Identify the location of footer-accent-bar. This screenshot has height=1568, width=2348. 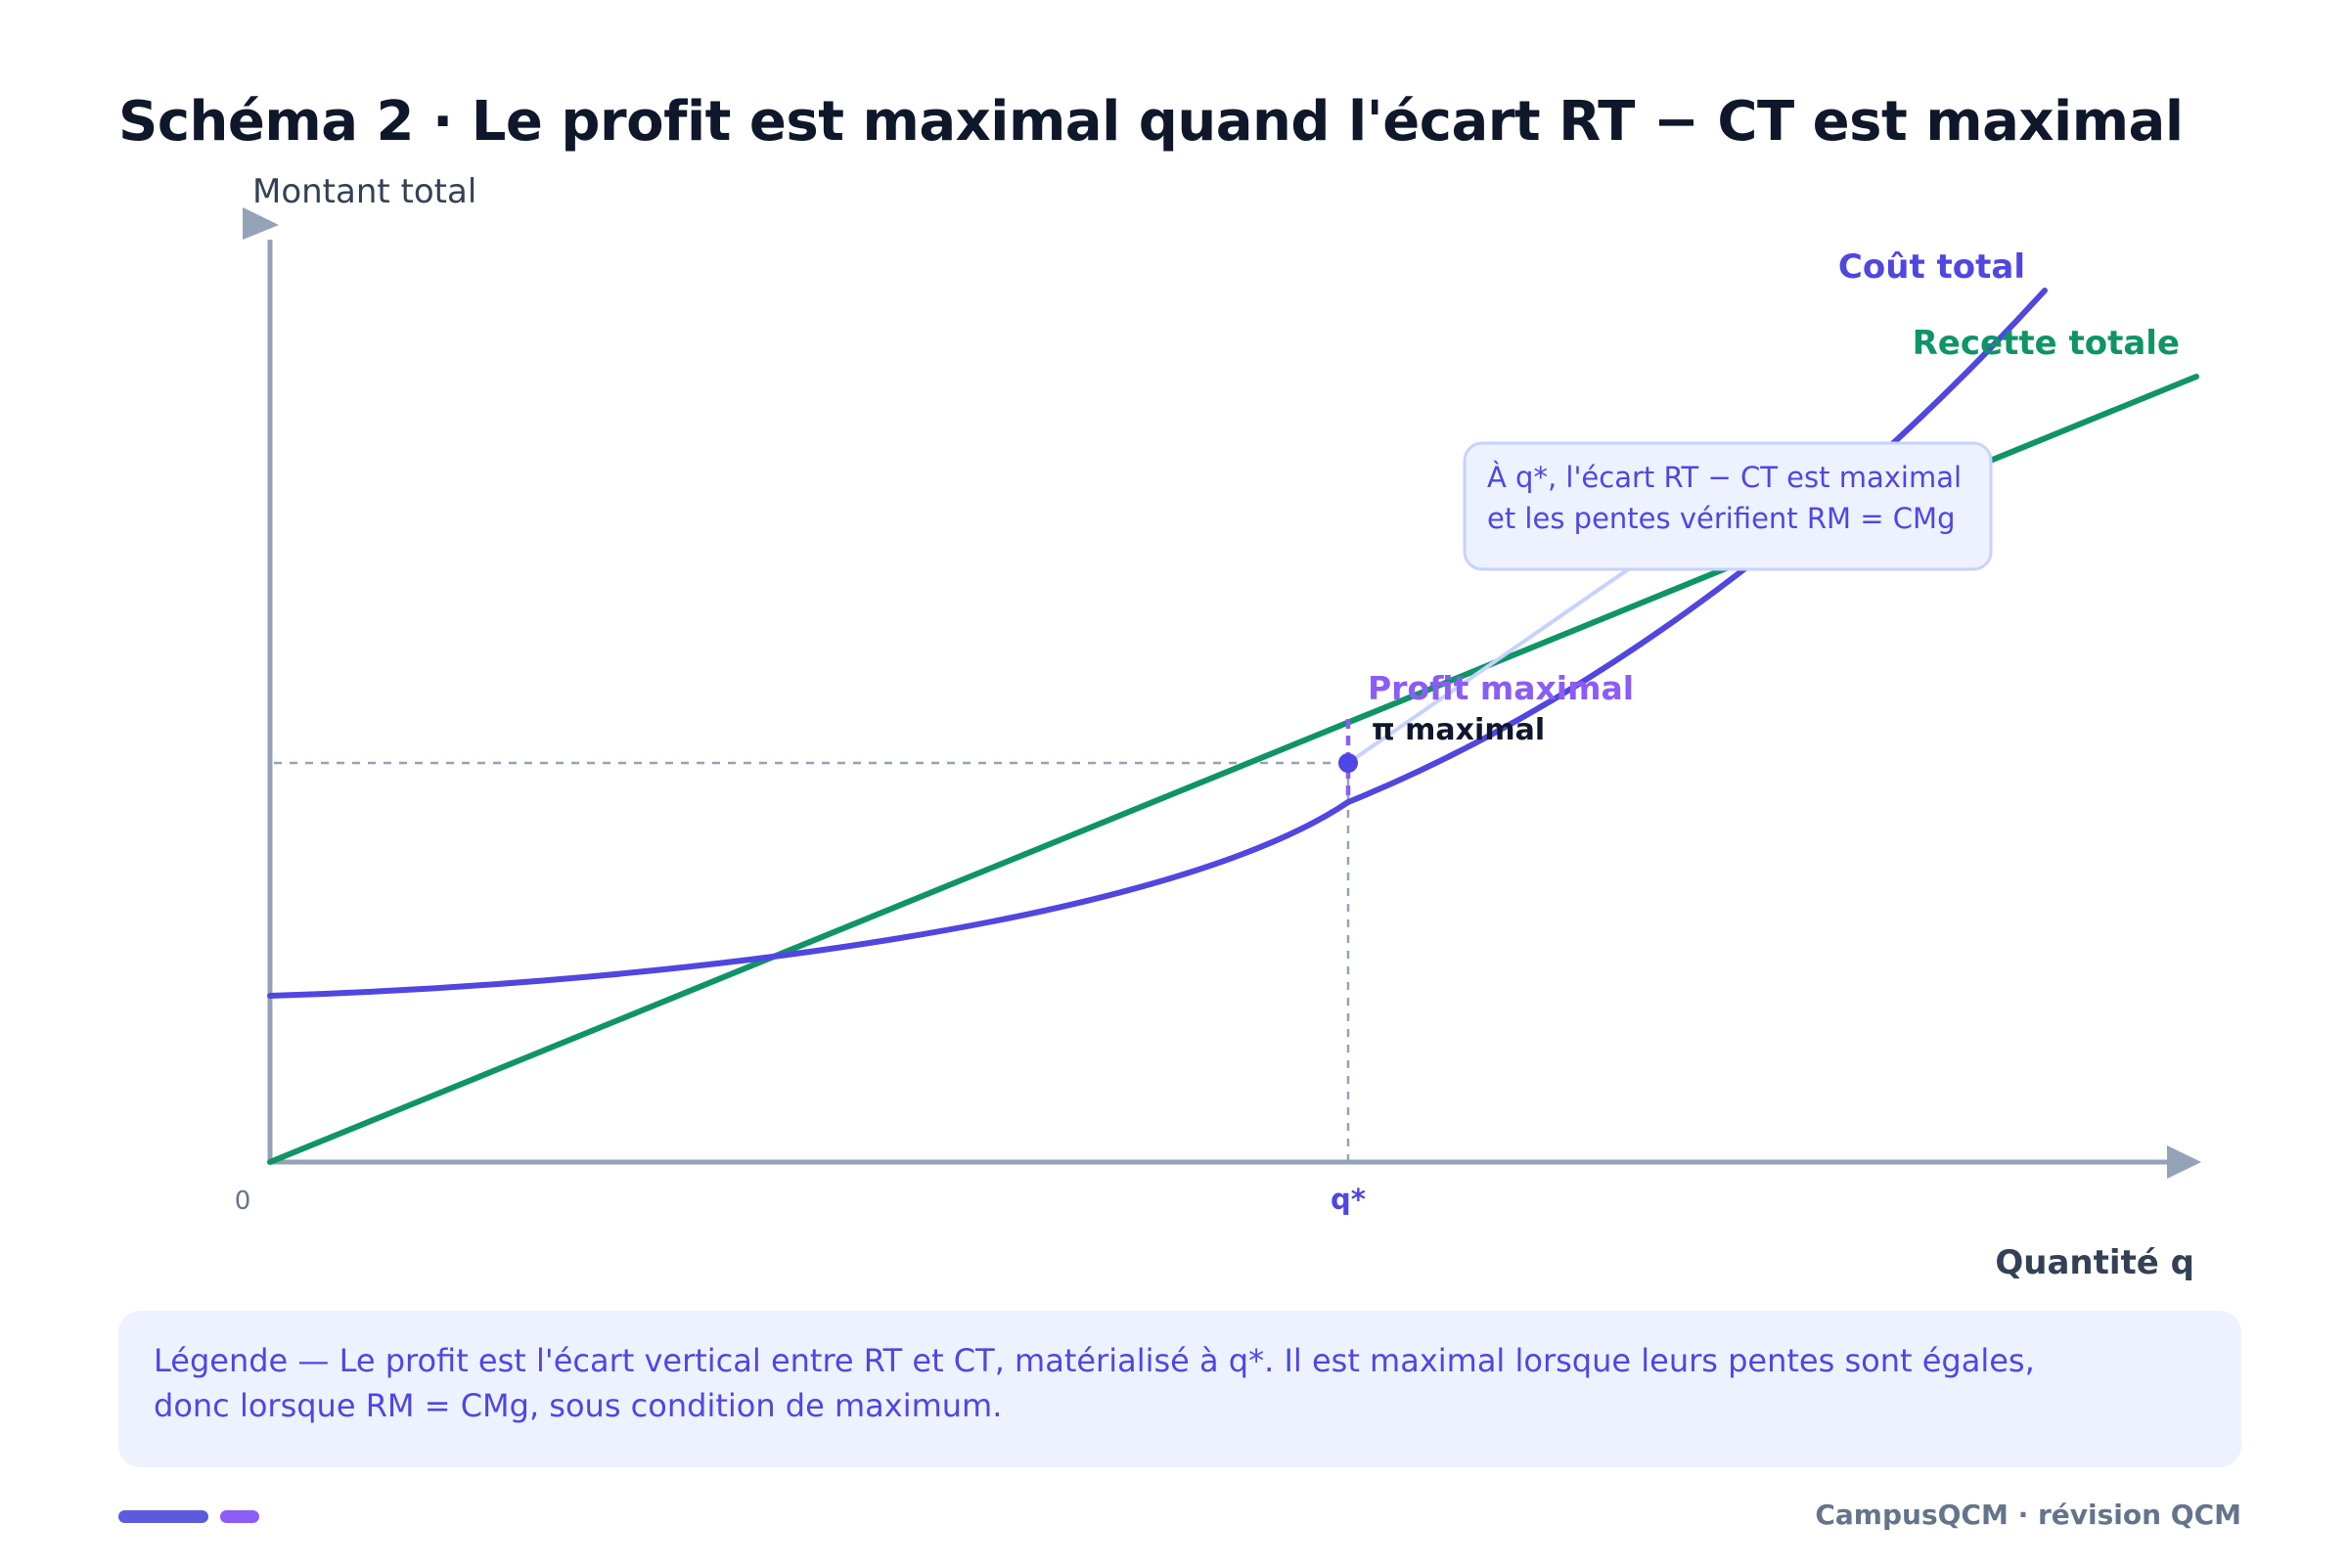
(163, 1516).